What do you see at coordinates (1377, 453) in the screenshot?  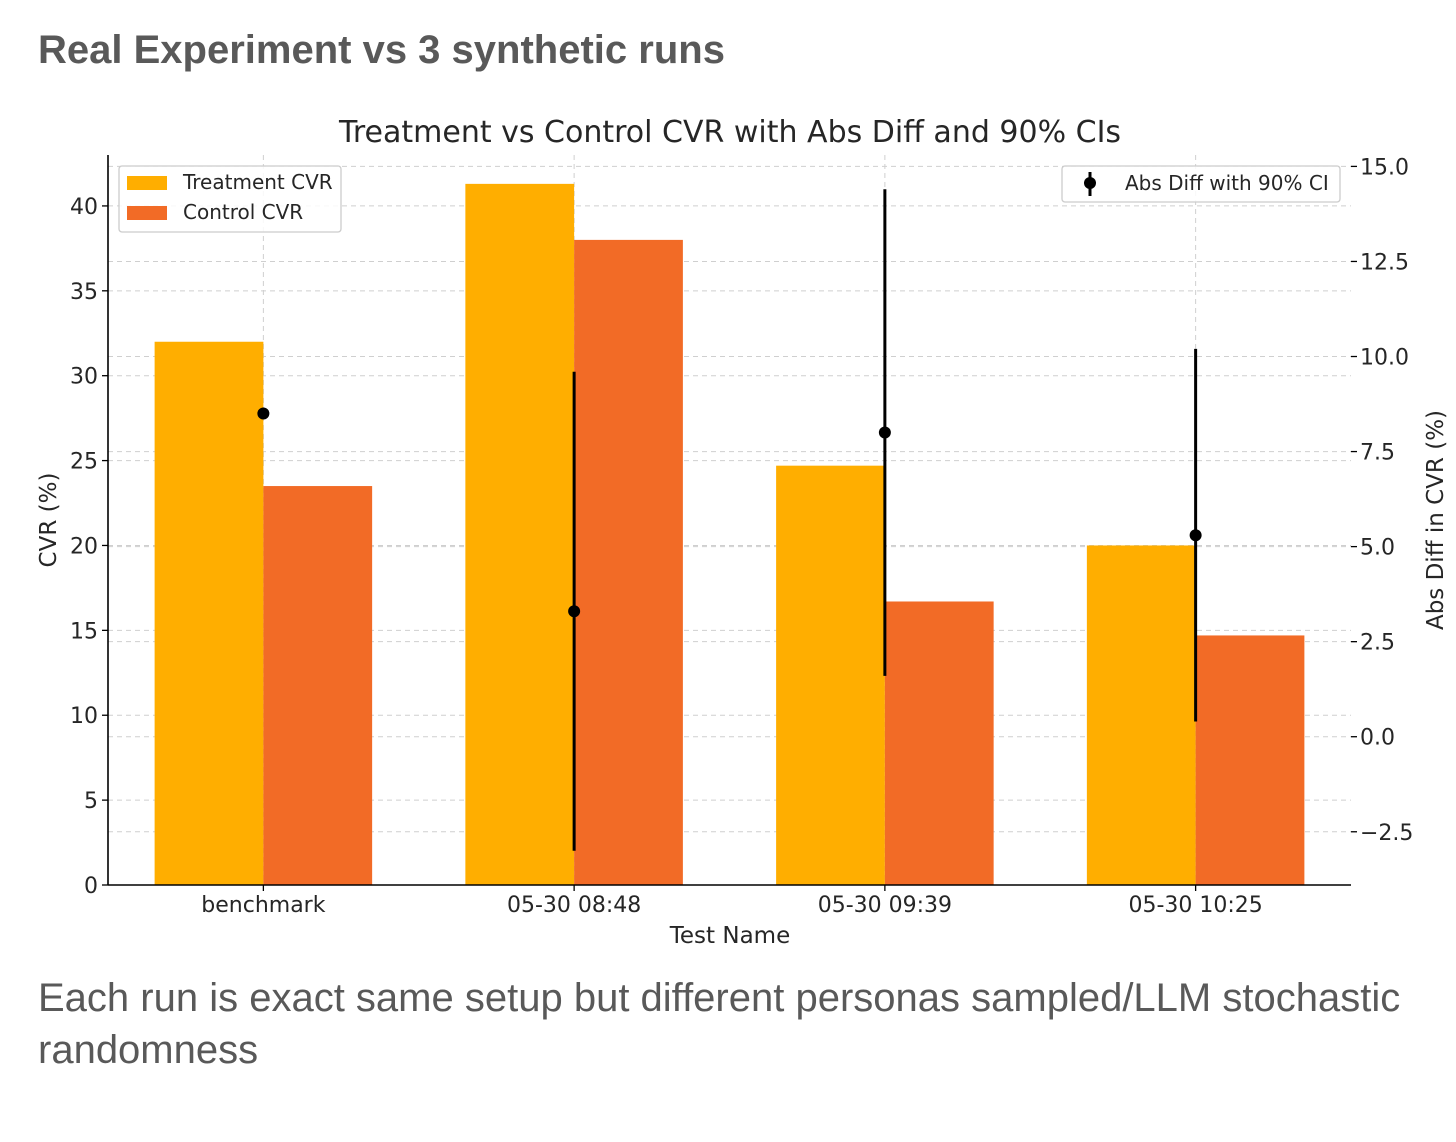 I see `right-tick-label-4: 7.5` at bounding box center [1377, 453].